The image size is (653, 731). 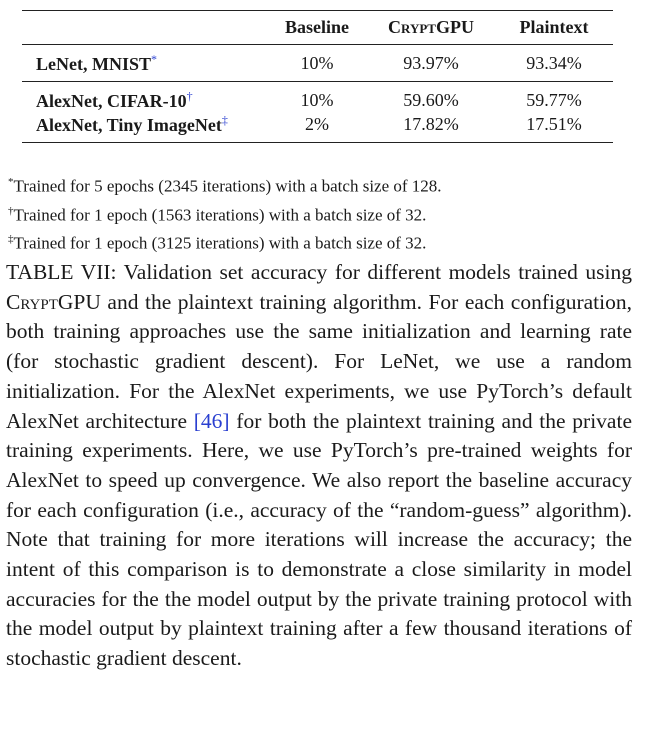 I want to click on row-baseline: 2%, so click(x=317, y=123).